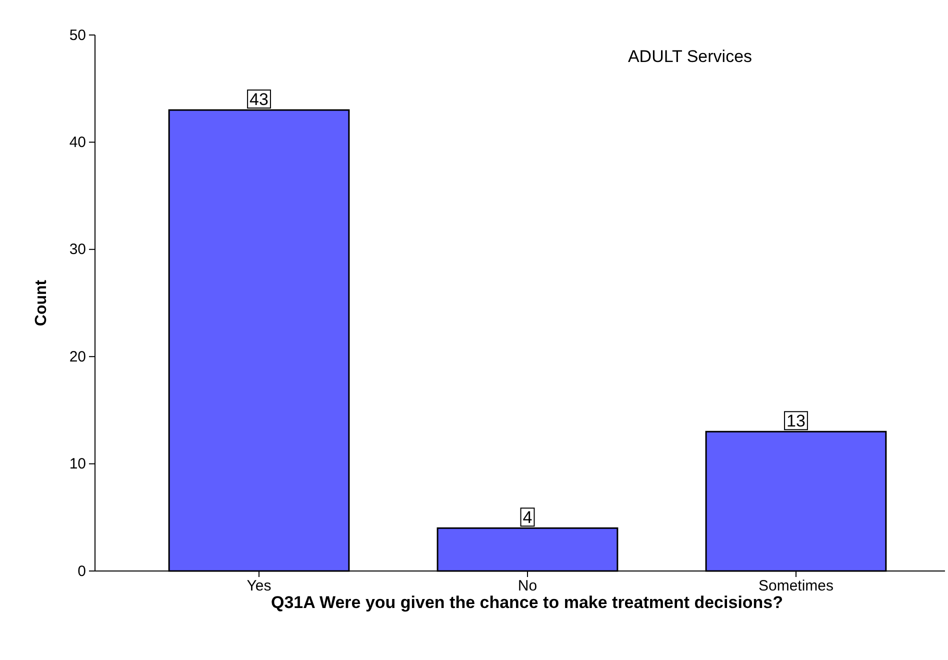  What do you see at coordinates (796, 421) in the screenshot?
I see `data-label: 13` at bounding box center [796, 421].